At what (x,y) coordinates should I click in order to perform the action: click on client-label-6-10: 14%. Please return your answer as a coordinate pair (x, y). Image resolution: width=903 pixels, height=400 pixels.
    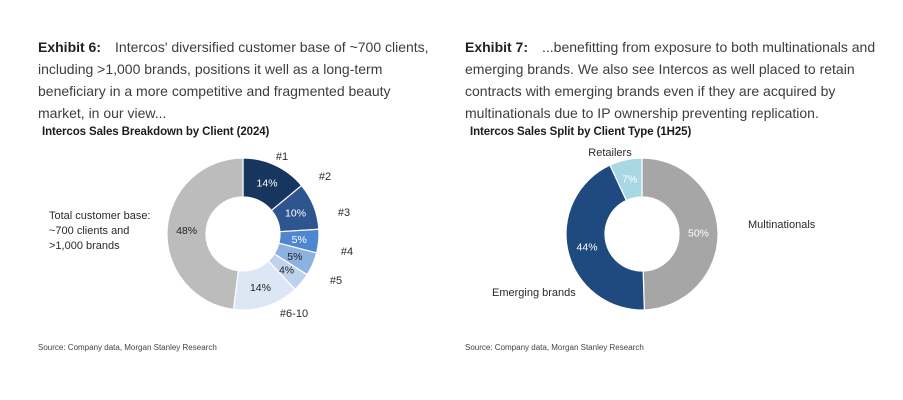
    Looking at the image, I should click on (260, 288).